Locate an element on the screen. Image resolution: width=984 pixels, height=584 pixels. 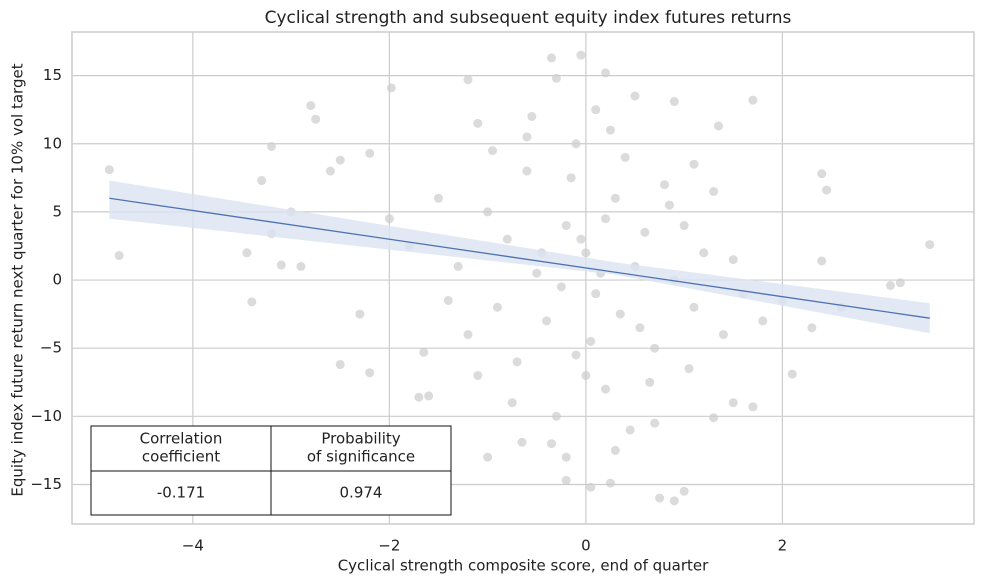
x-tick-label: −2 is located at coordinates (389, 546).